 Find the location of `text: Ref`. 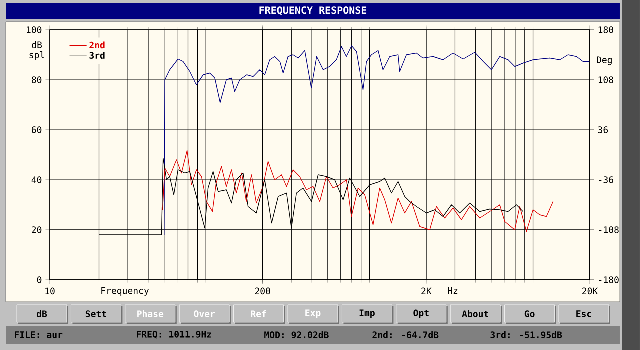

text: Ref is located at coordinates (258, 314).